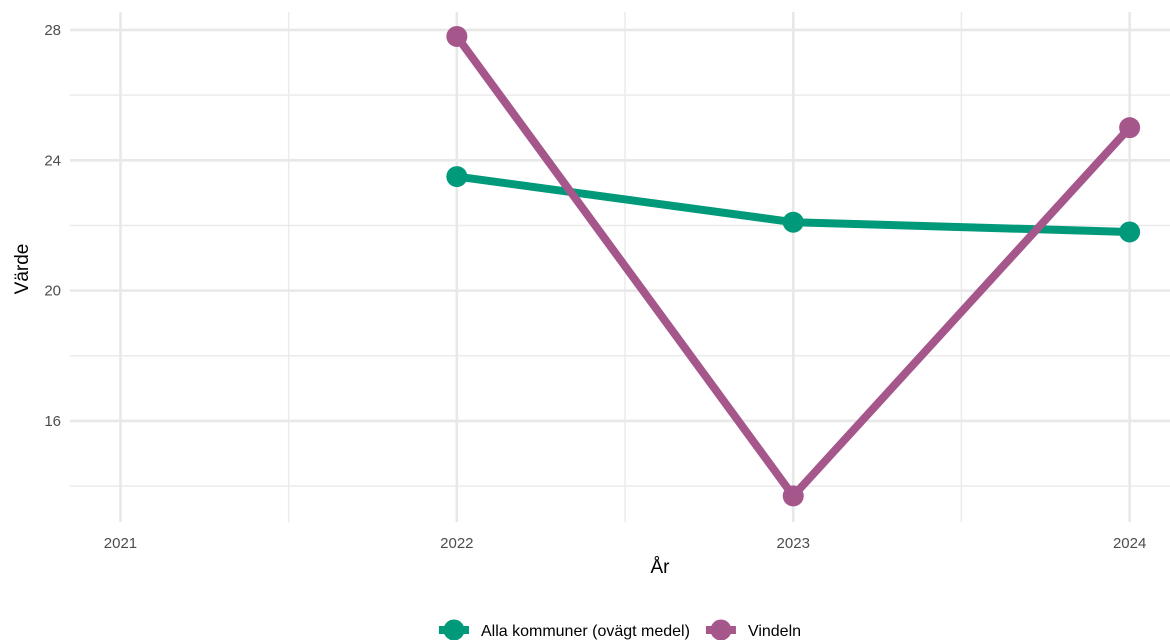 This screenshot has width=1170, height=640. What do you see at coordinates (661, 567) in the screenshot?
I see `x-axis-title: År` at bounding box center [661, 567].